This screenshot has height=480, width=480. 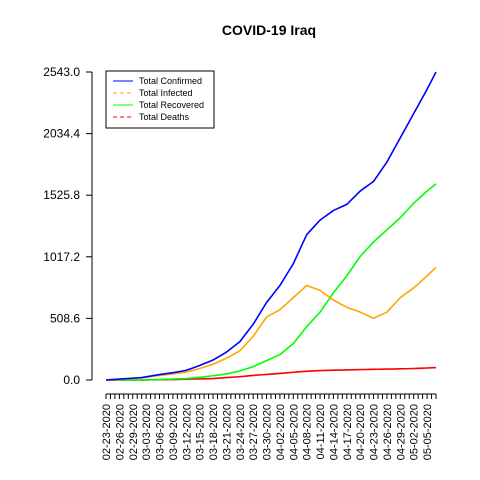 I want to click on series-line-total-deaths, so click(x=271, y=373).